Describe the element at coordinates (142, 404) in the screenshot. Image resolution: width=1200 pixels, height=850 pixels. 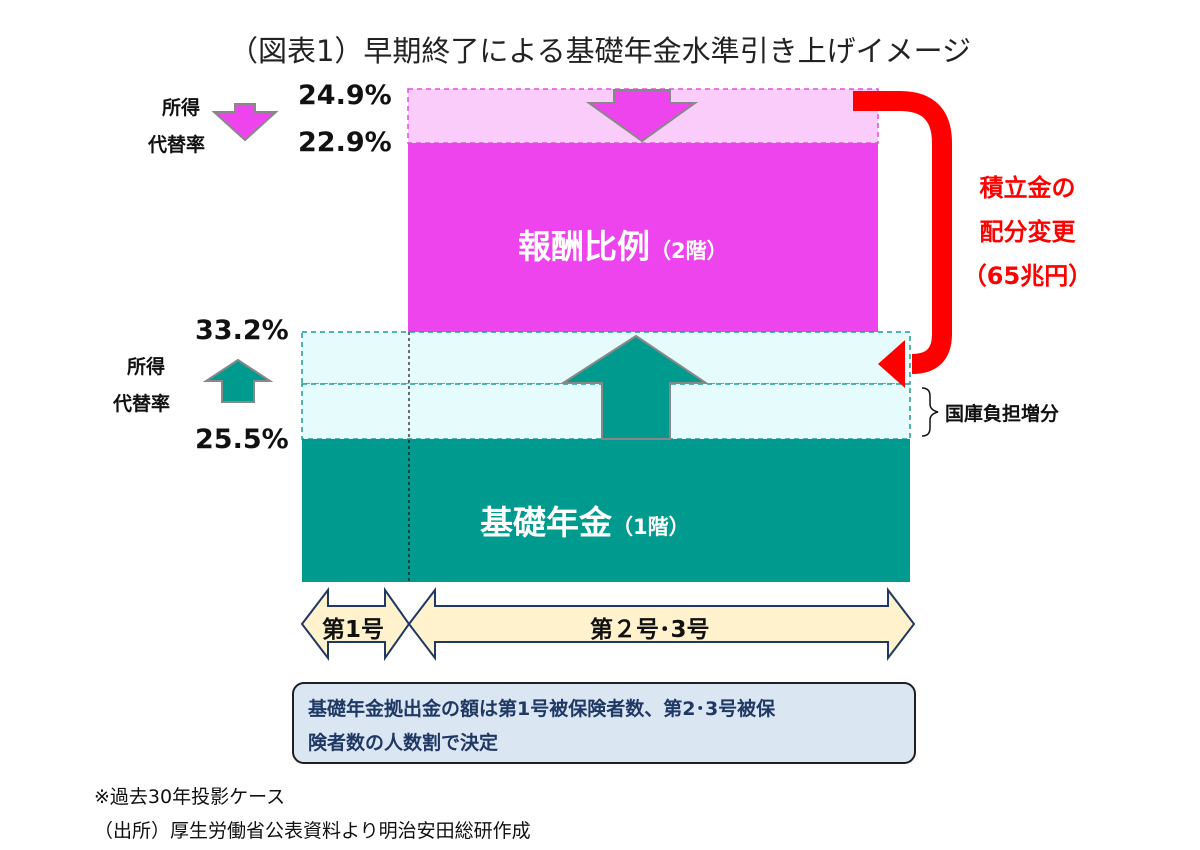
I see `lower-side-label-2: 代替率` at that location.